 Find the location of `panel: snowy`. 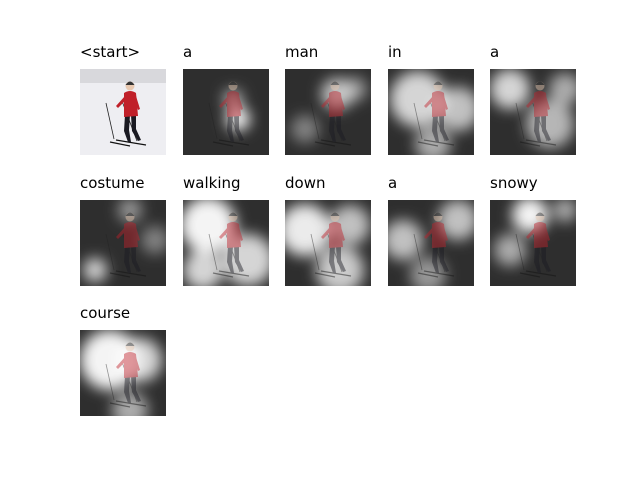

panel: snowy is located at coordinates (533, 230).